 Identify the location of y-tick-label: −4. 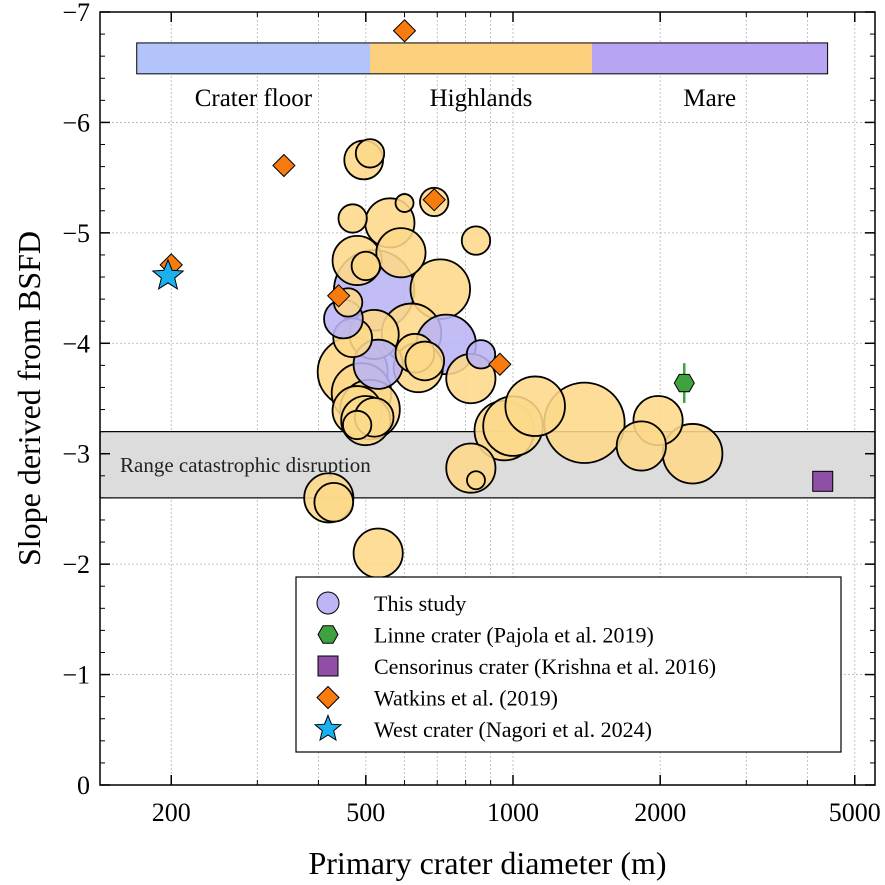
(76, 343).